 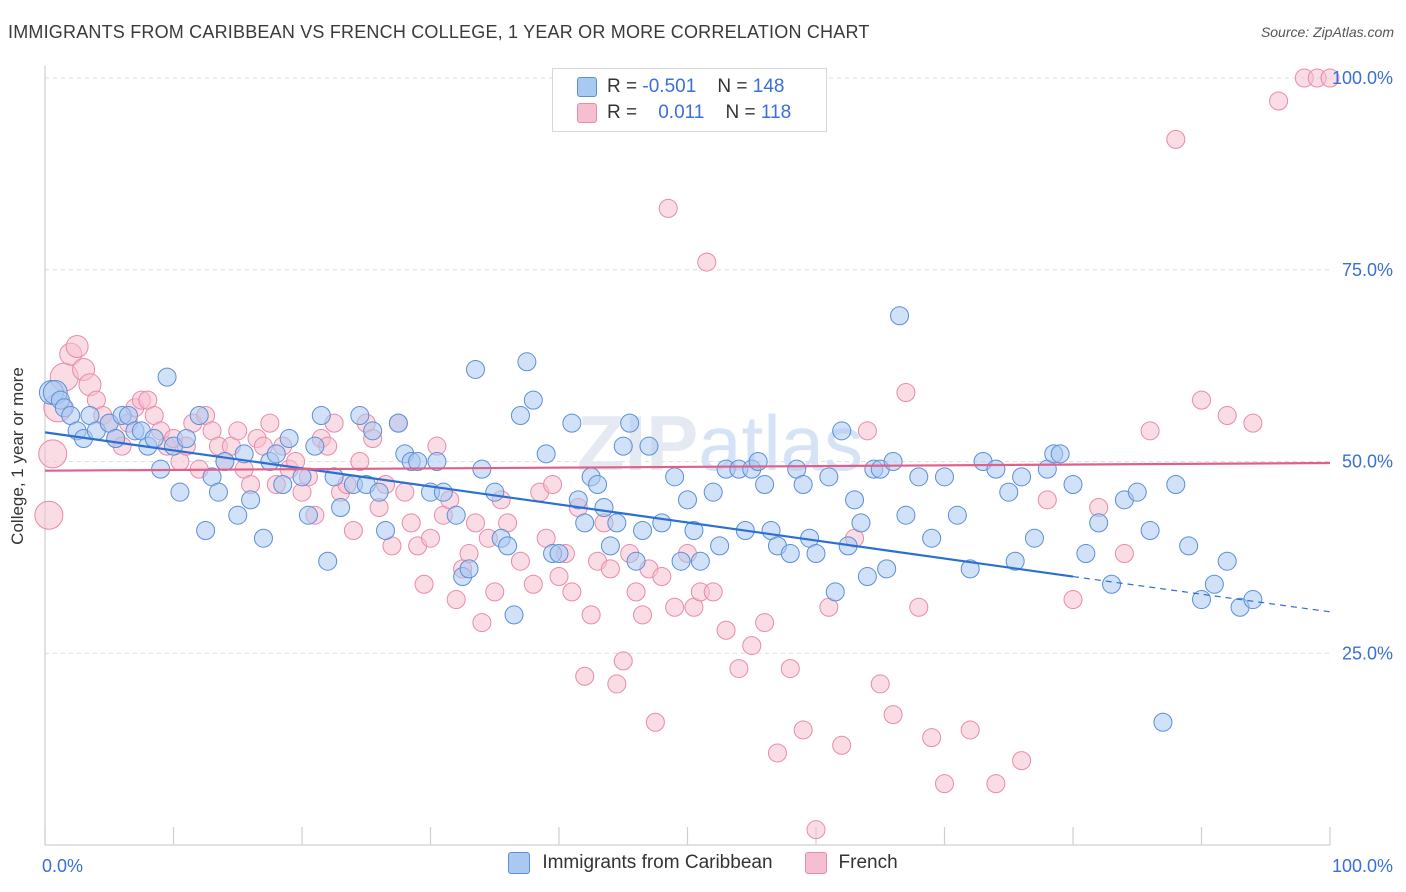 What do you see at coordinates (1367, 270) in the screenshot?
I see `y-tick-label: 75.0%` at bounding box center [1367, 270].